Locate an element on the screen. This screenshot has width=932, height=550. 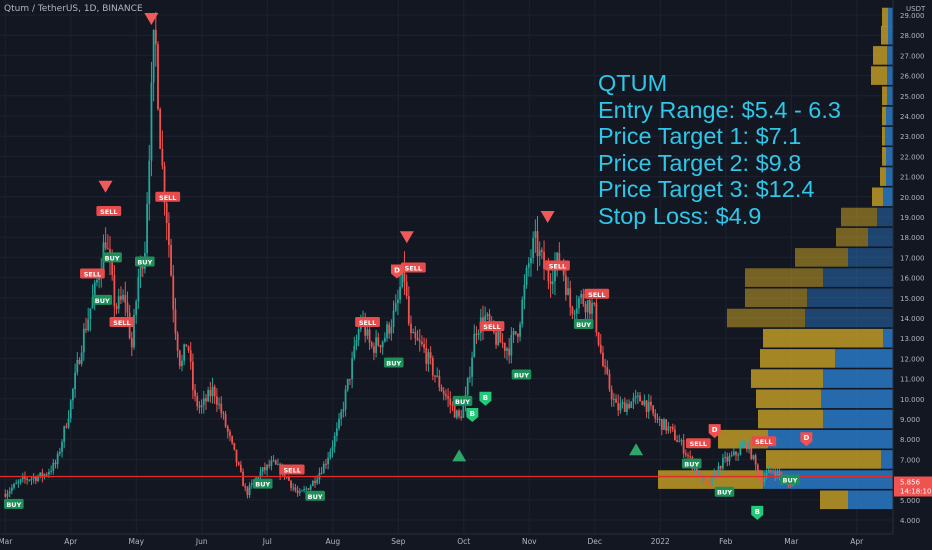
time-tick-label: Mar is located at coordinates (791, 541).